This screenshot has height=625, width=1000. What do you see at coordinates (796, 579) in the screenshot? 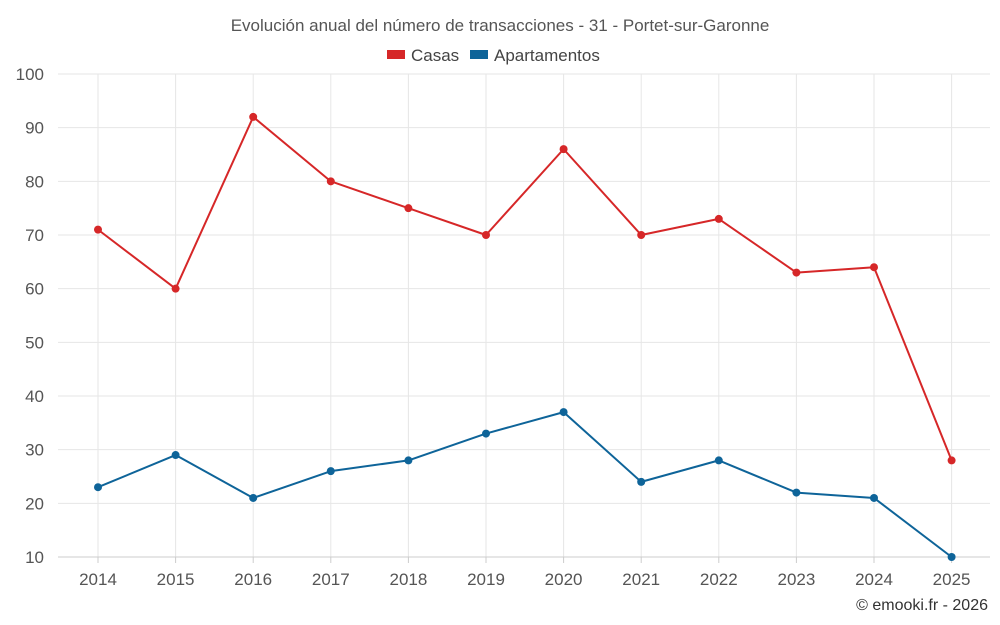
I see `x-tick-label: 2023` at bounding box center [796, 579].